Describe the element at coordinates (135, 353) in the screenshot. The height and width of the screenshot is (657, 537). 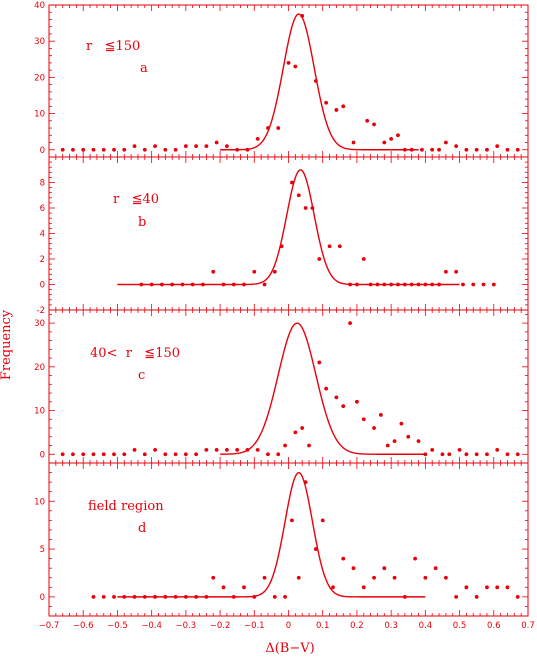
I see `panel-label: 40< r ≦150` at that location.